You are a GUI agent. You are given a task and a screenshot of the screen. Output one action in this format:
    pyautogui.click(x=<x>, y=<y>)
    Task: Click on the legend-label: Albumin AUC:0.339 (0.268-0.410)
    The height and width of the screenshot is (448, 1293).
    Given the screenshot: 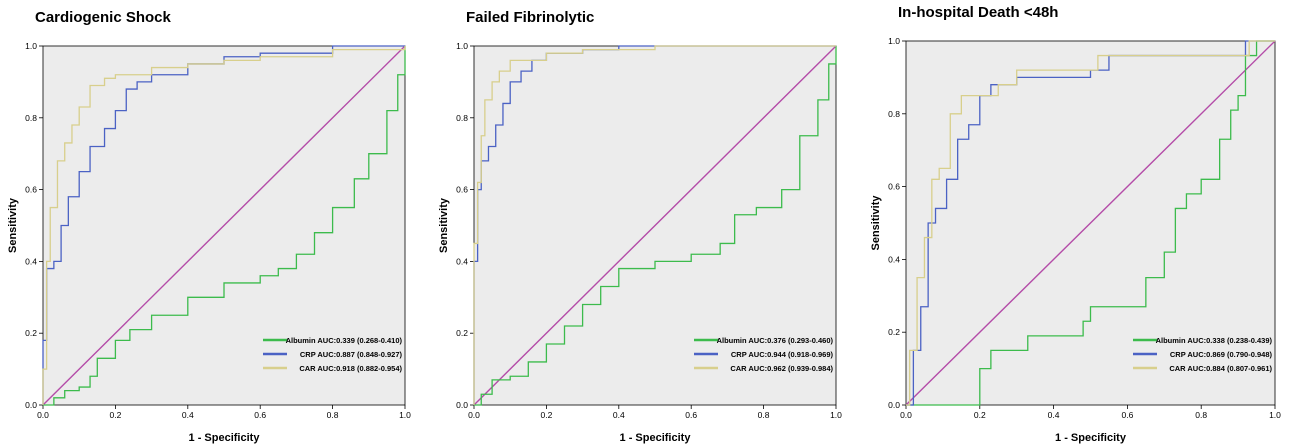 What is the action you would take?
    pyautogui.click(x=344, y=340)
    